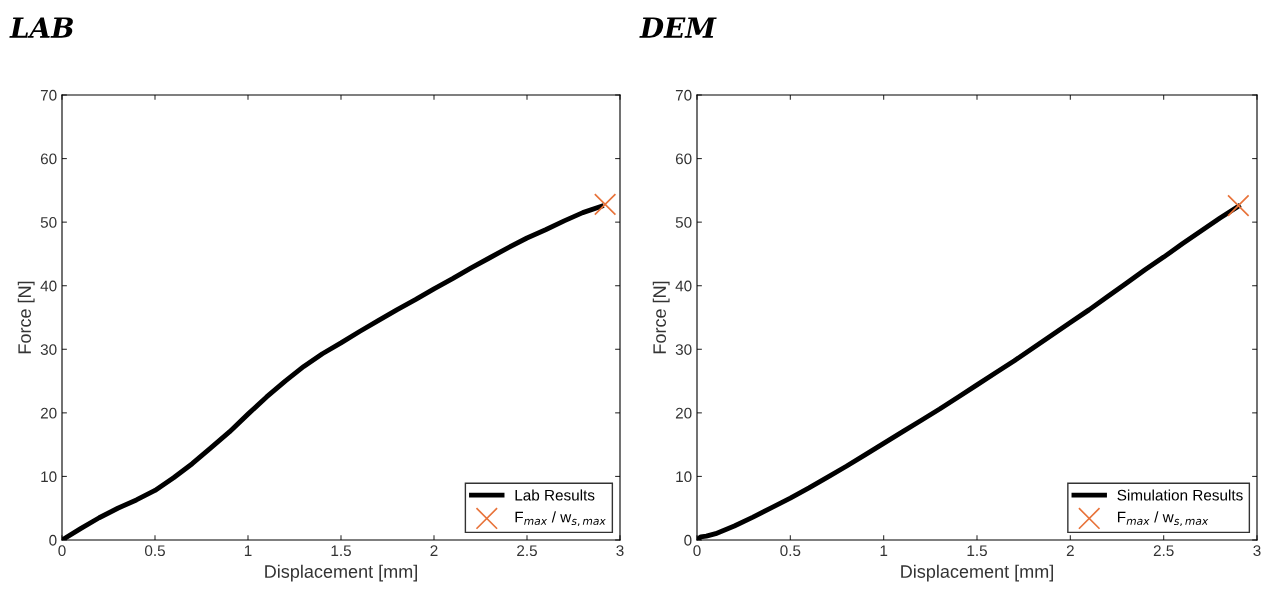 This screenshot has width=1271, height=595. What do you see at coordinates (555, 495) in the screenshot?
I see `legend-label: Lab Results` at bounding box center [555, 495].